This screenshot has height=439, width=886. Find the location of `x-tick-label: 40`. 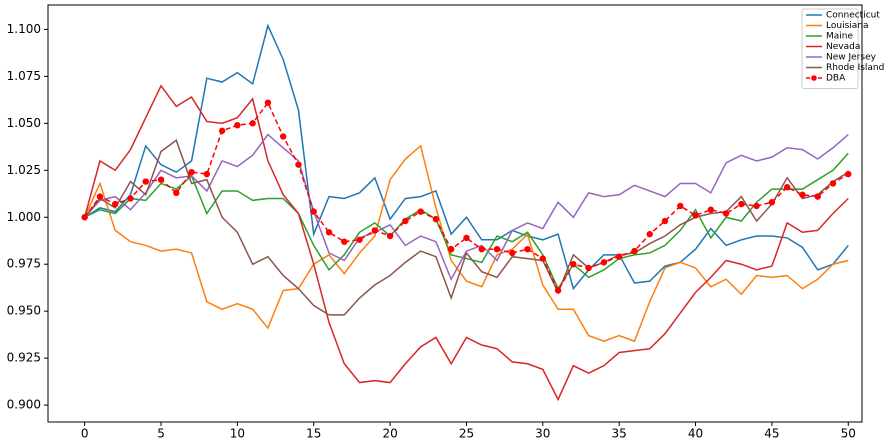

x-tick-label: 40 is located at coordinates (695, 433).